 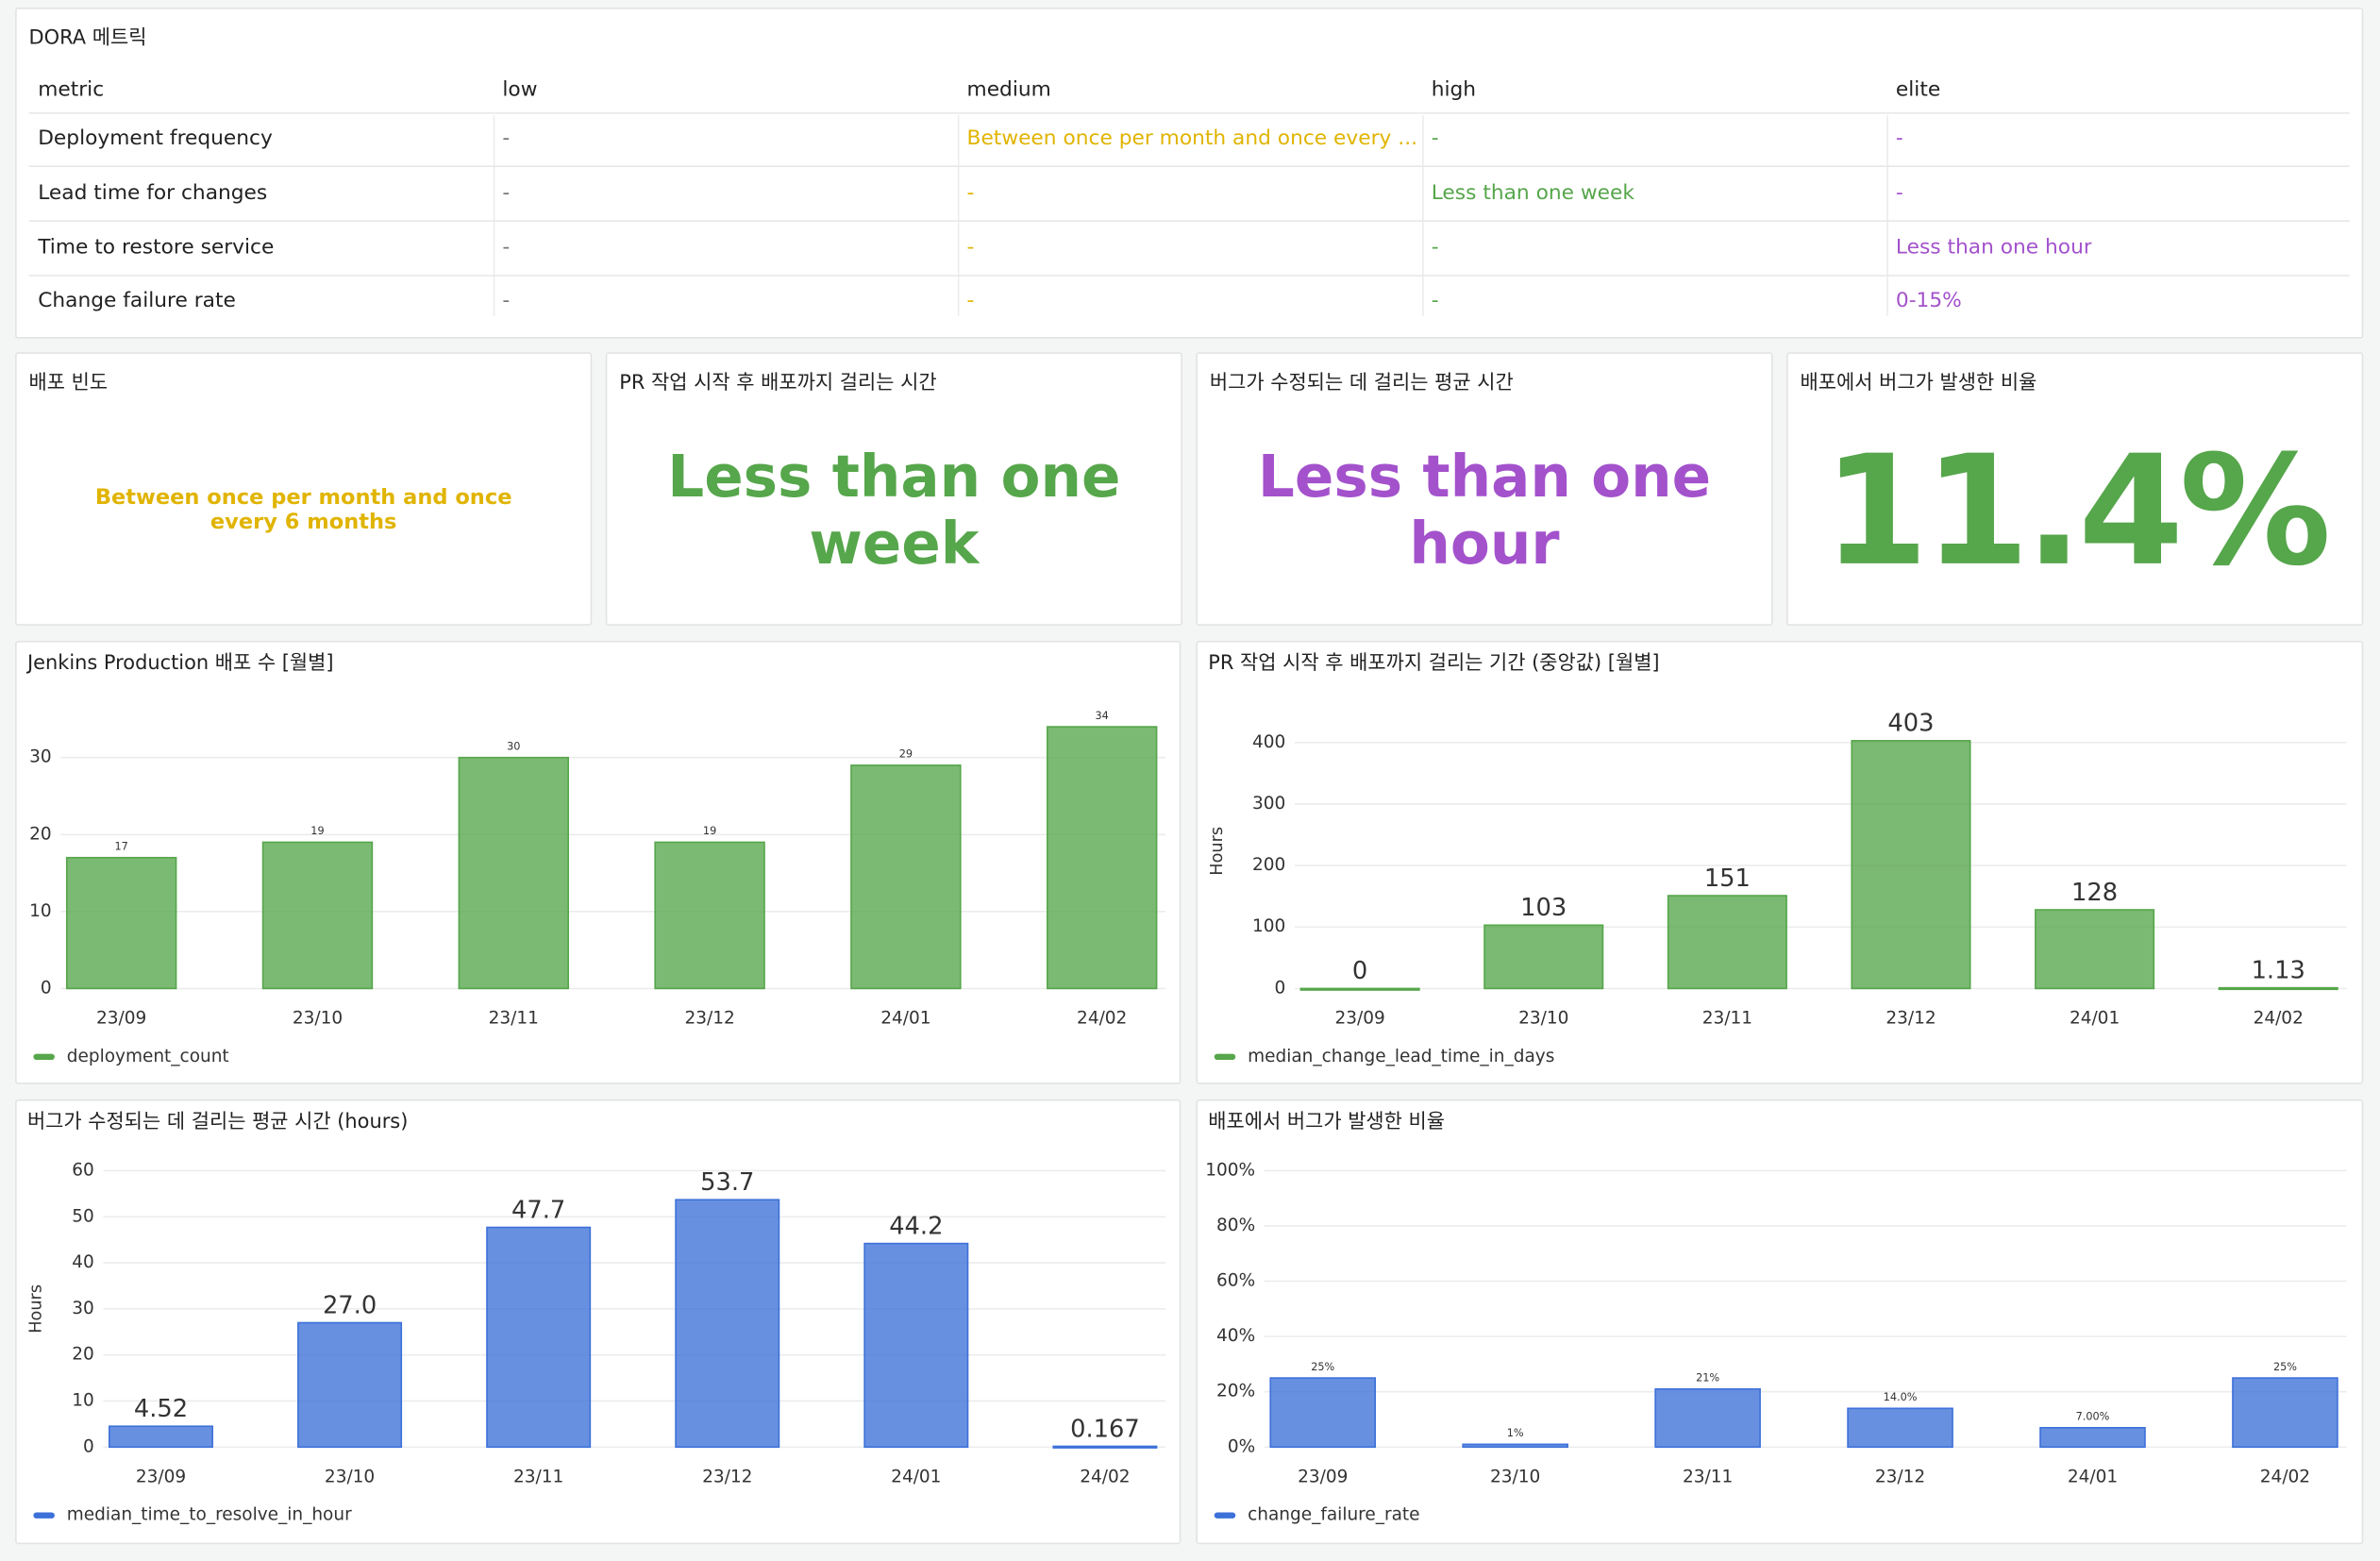 What do you see at coordinates (1401, 1056) in the screenshot?
I see `legend-label: median_change_lead_time_in_days` at bounding box center [1401, 1056].